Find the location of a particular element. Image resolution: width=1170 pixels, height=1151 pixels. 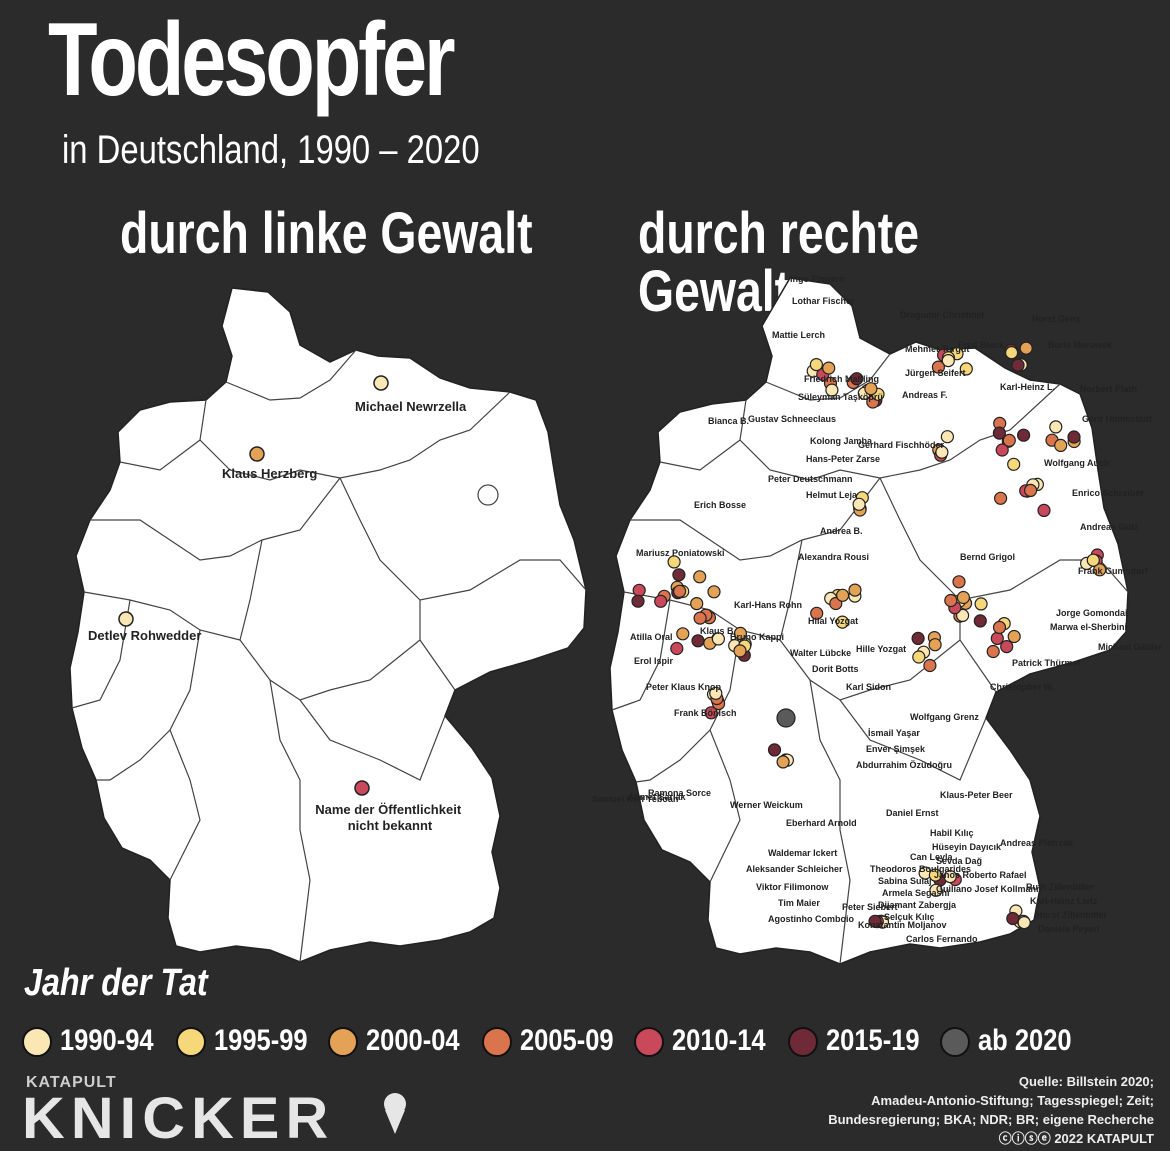

victim-label: Walter Lübcke is located at coordinates (820, 653).